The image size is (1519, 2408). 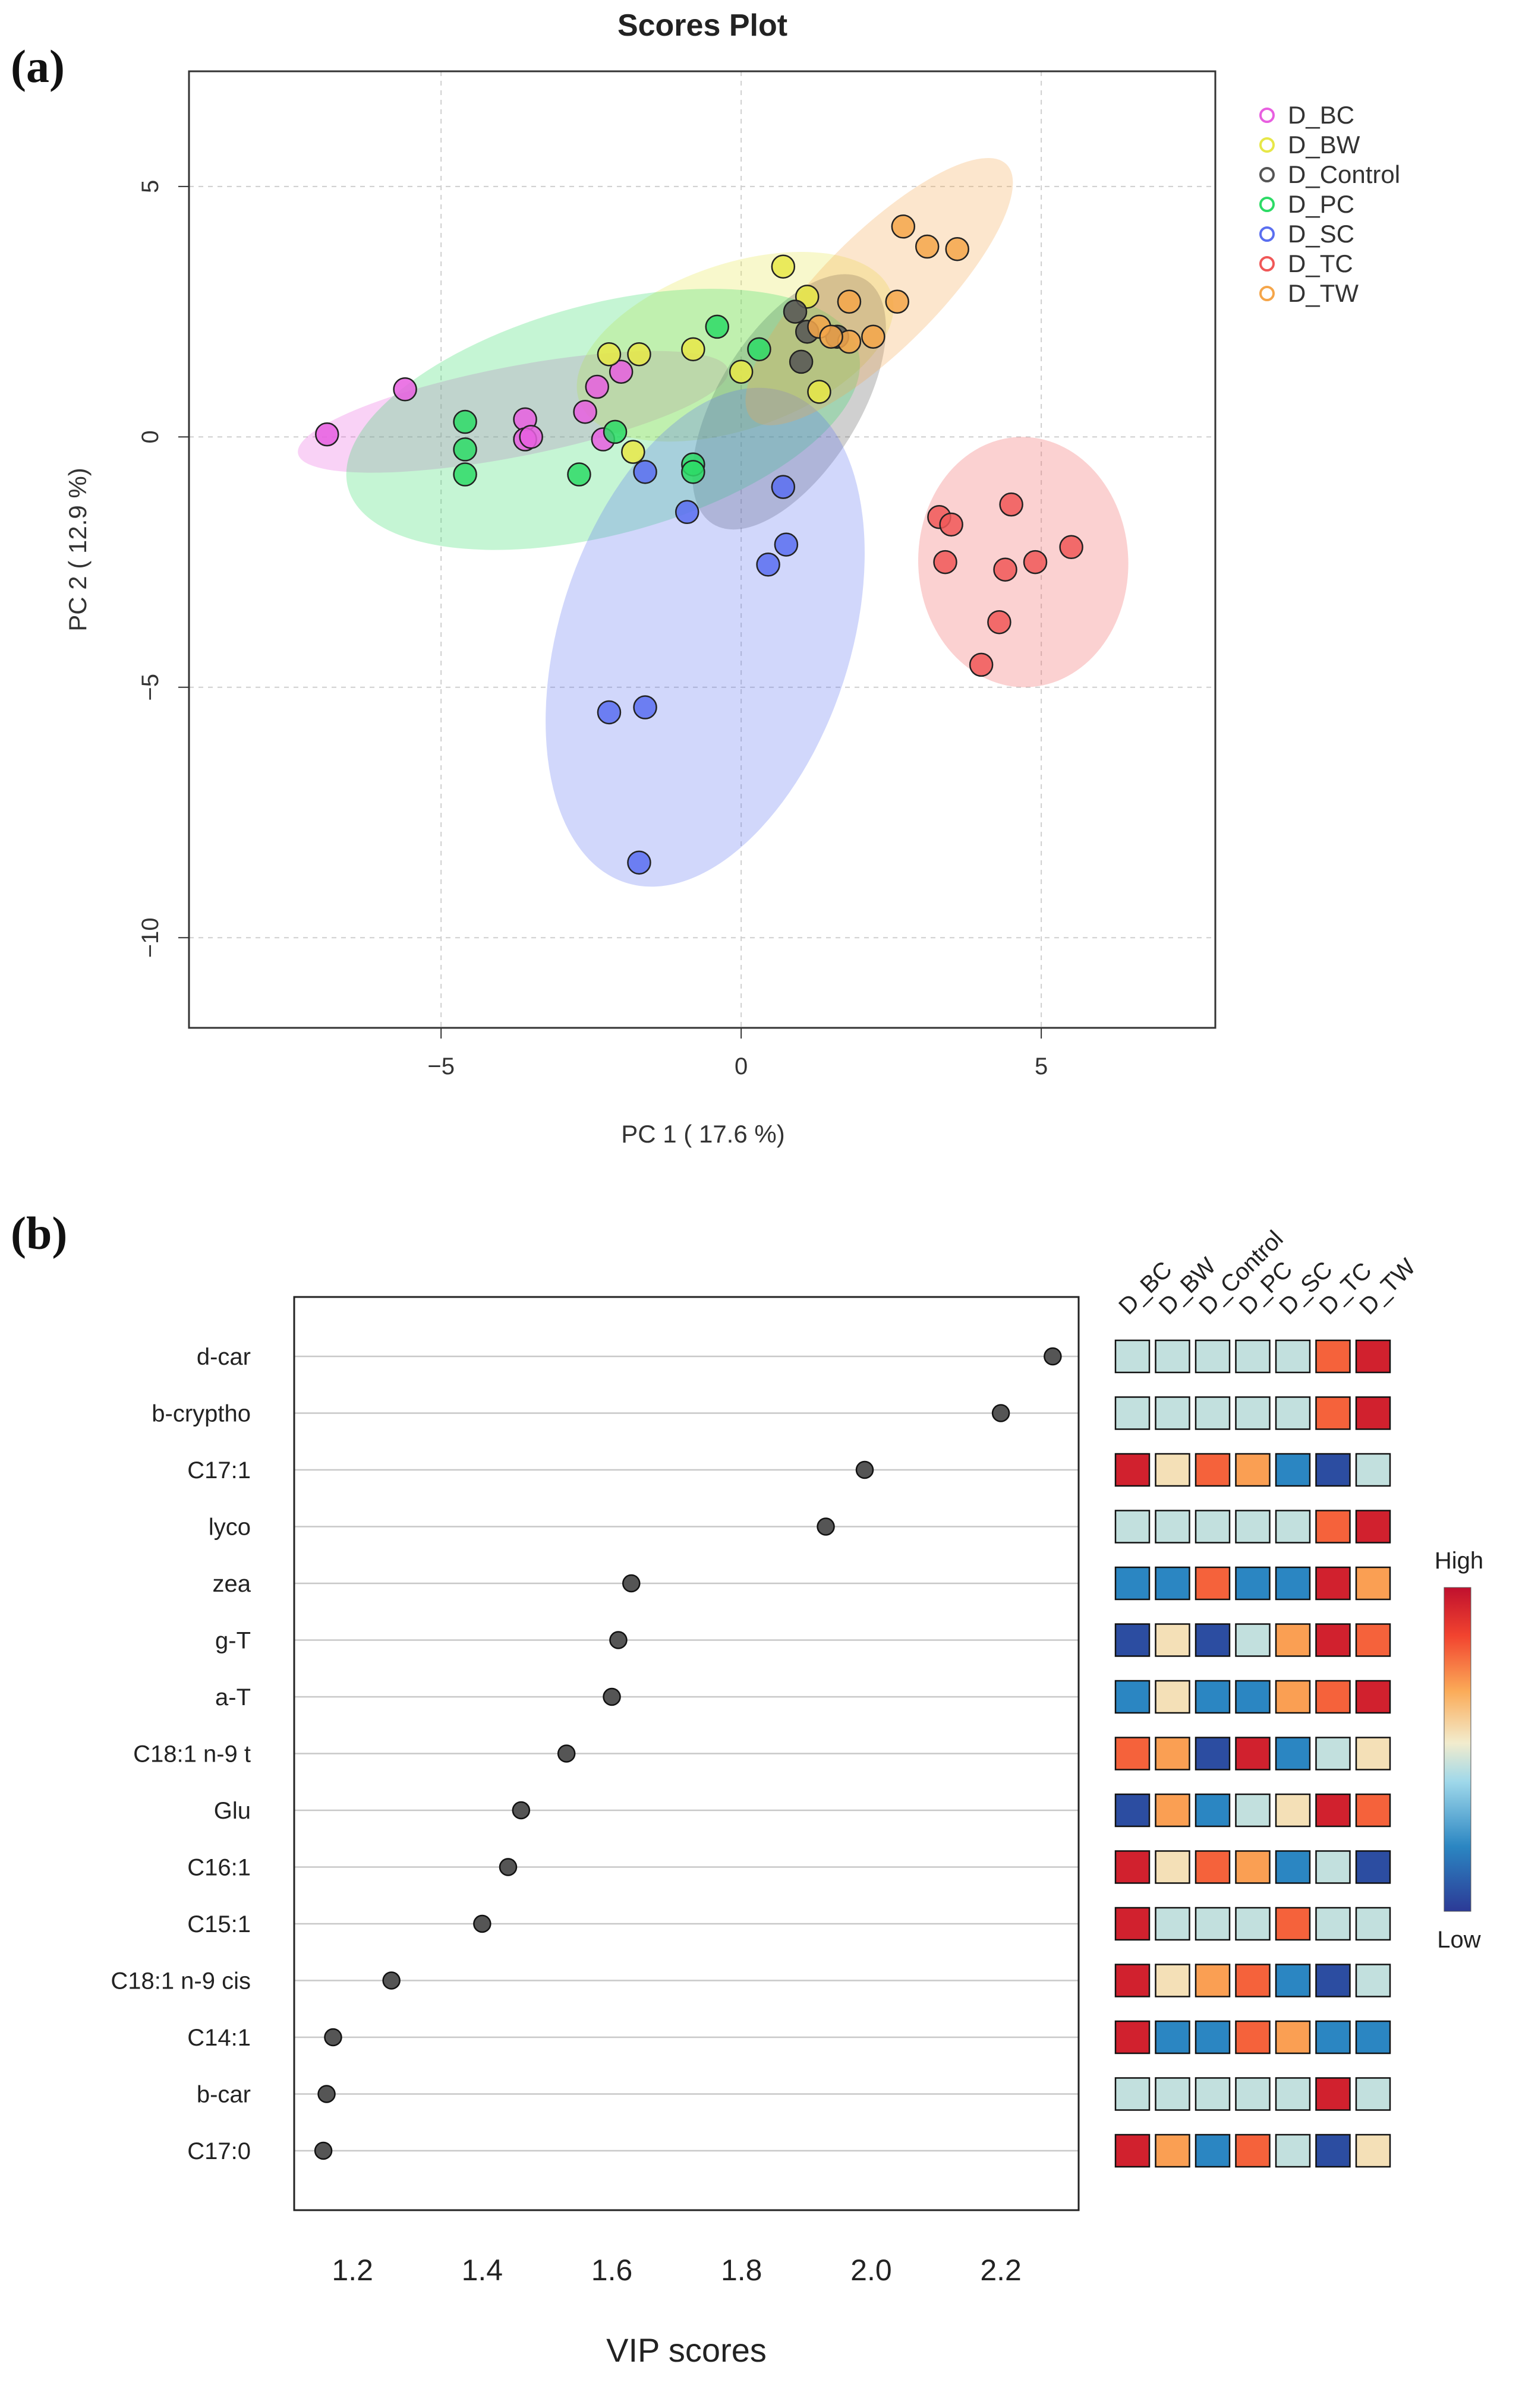 I want to click on vip-x-ticks: 1.2 1.4 1.6 1.8 2.0 2.2, so click(x=676, y=2271).